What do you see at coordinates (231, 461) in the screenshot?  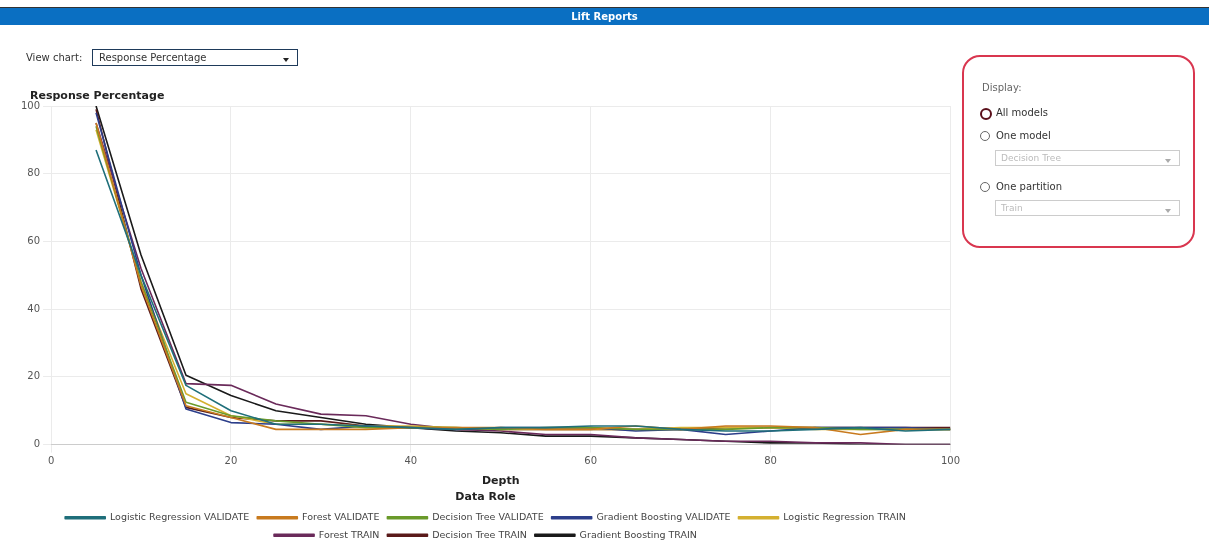 I see `x-tick-label: 20` at bounding box center [231, 461].